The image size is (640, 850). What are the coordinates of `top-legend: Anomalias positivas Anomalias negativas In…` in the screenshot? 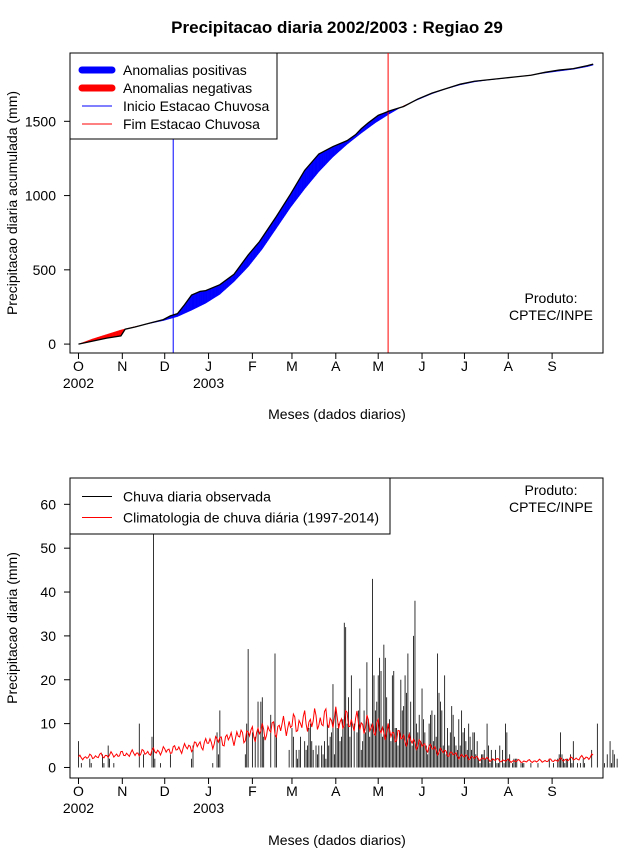 It's located at (173, 96).